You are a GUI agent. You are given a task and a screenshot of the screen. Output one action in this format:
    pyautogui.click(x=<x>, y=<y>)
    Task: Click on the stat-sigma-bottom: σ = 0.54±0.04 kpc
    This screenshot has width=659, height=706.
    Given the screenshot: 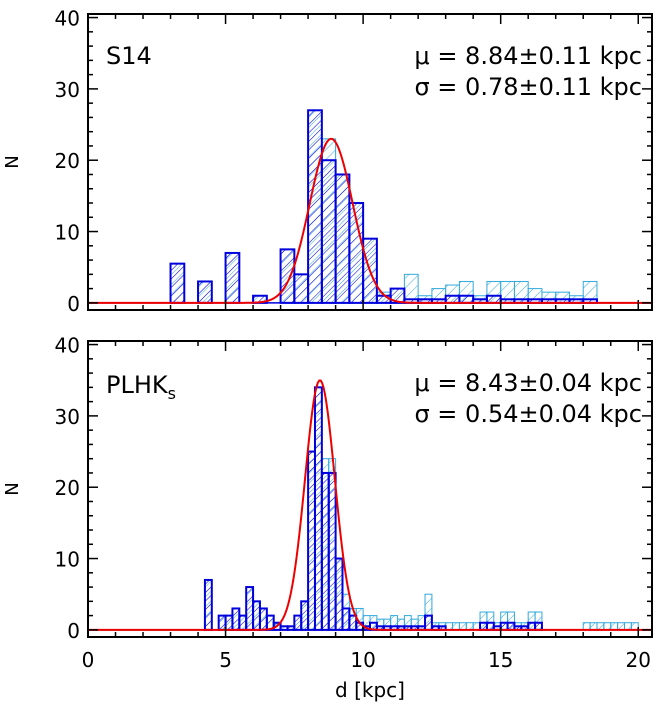 What is the action you would take?
    pyautogui.click(x=528, y=414)
    